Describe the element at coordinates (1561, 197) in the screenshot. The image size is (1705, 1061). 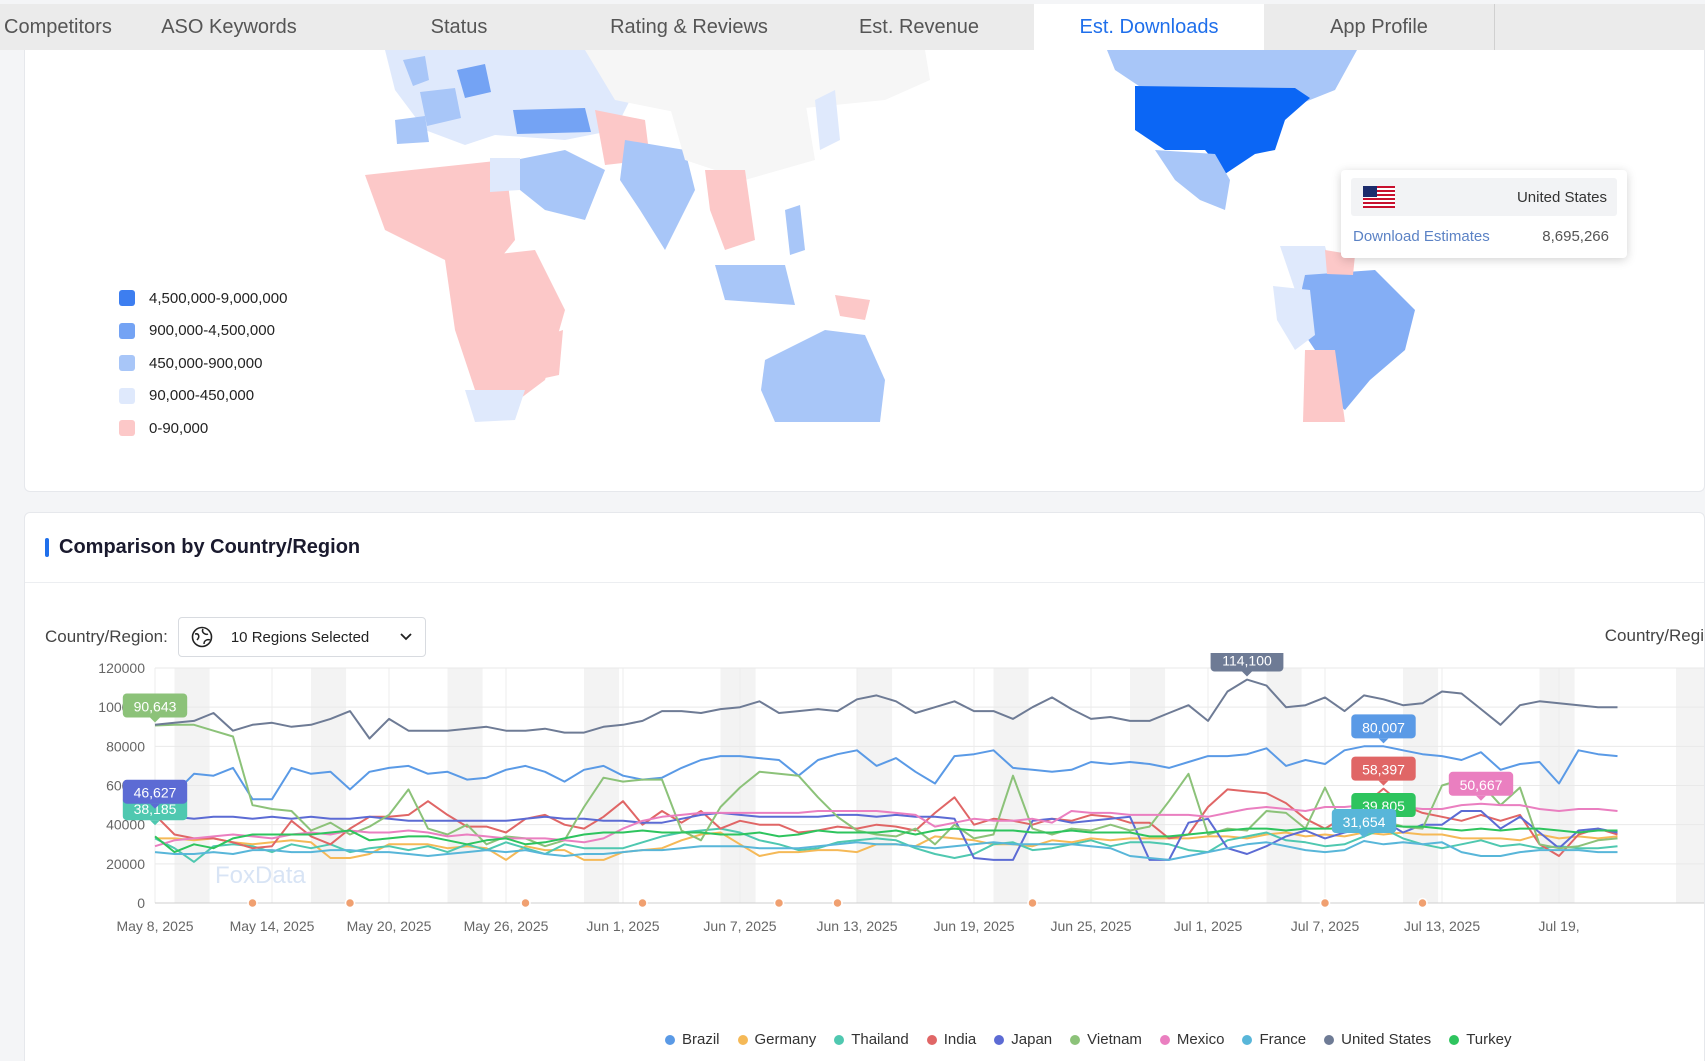
I see `tooltip-country: United States` at that location.